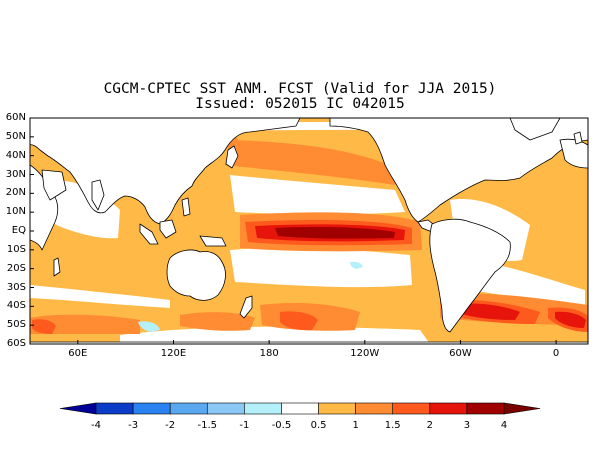 The height and width of the screenshot is (464, 600). I want to click on new-guinea-landmass, so click(213, 241).